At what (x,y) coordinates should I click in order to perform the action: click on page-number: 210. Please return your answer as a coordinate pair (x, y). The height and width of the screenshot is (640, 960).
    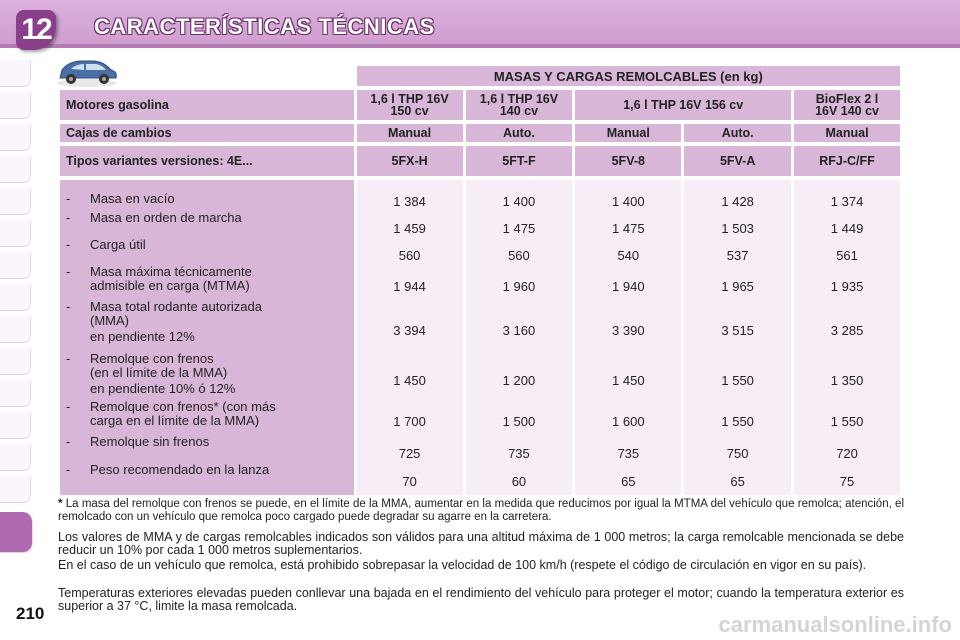
    Looking at the image, I should click on (30, 613).